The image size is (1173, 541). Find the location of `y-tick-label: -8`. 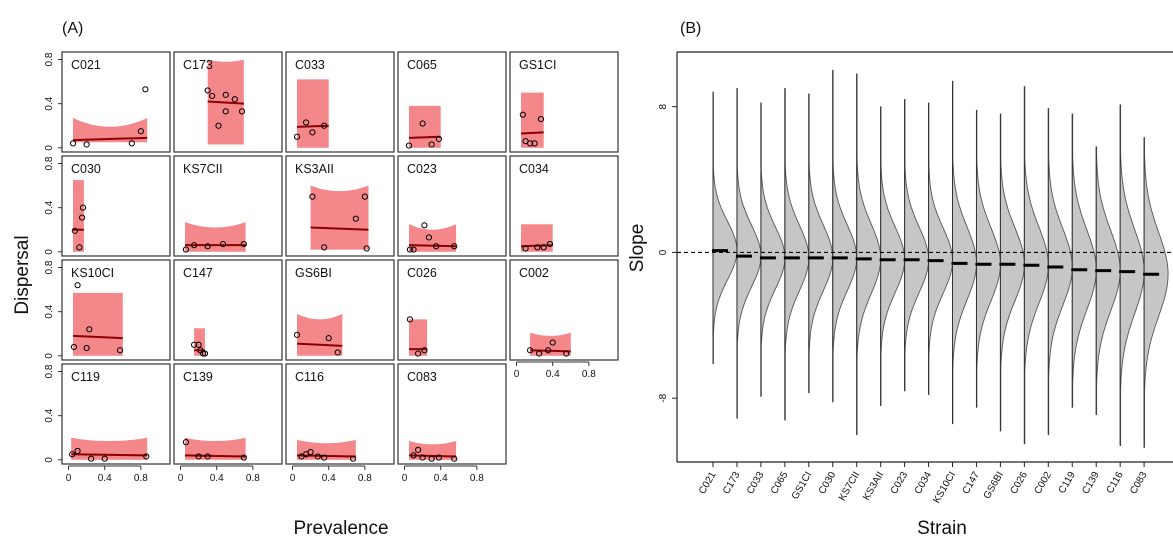

y-tick-label: -8 is located at coordinates (663, 397).